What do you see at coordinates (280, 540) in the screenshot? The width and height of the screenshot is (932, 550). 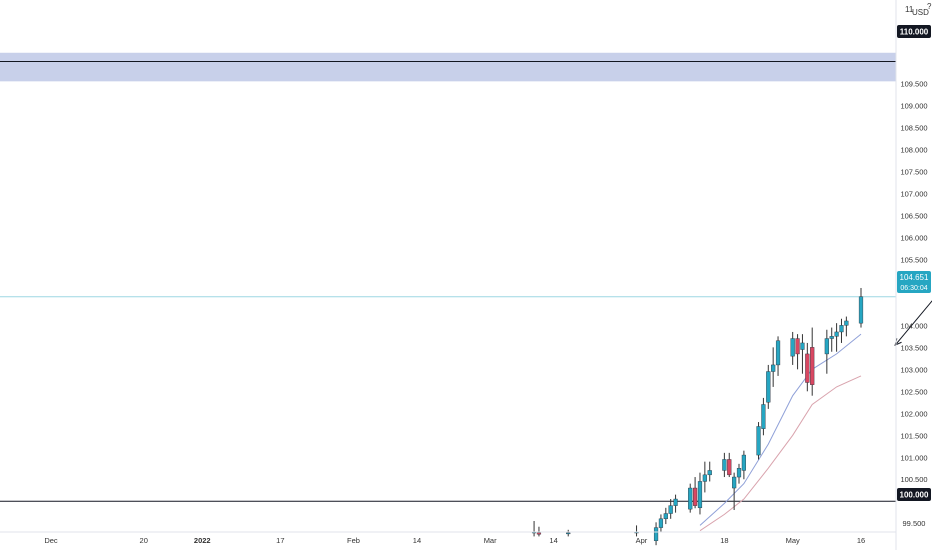 I see `time-tick-label: 17` at bounding box center [280, 540].